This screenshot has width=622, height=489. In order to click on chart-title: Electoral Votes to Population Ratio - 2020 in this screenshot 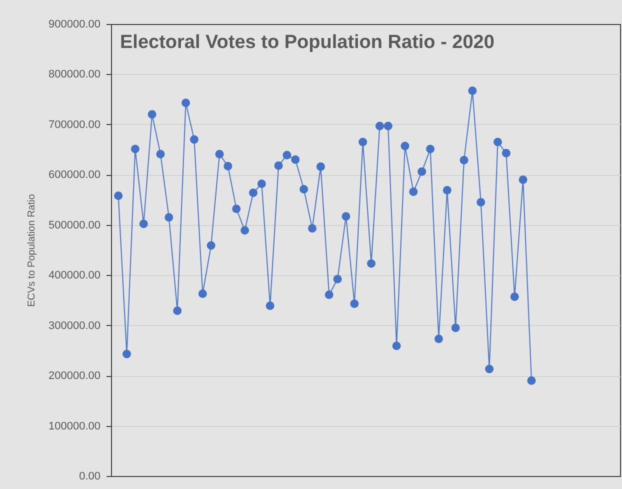, I will do `click(307, 42)`.